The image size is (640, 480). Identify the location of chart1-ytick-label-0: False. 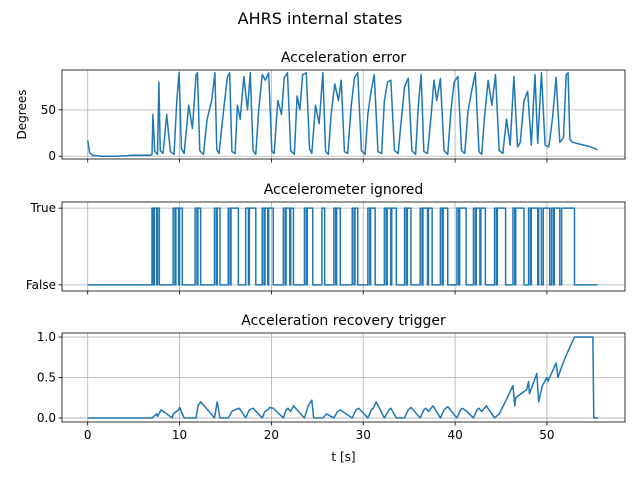
(41, 285).